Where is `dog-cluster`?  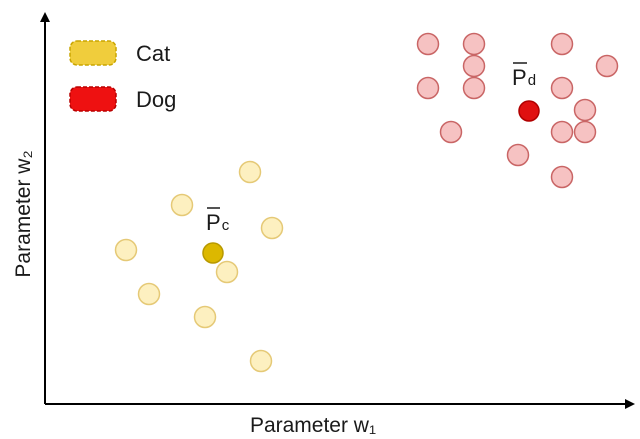
dog-cluster is located at coordinates (517, 110).